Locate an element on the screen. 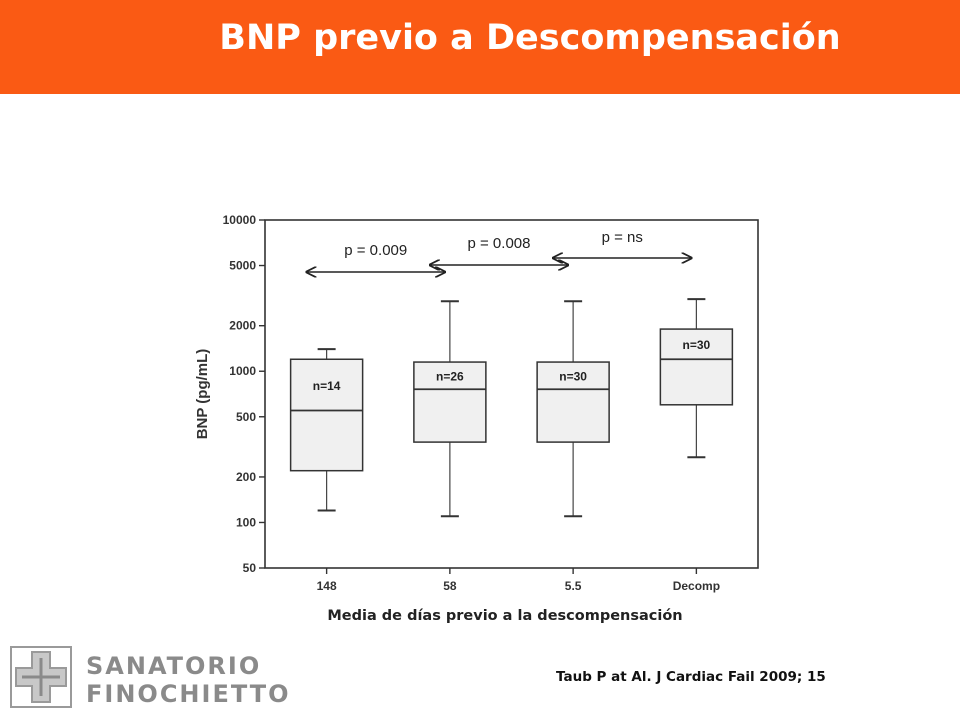 Image resolution: width=960 pixels, height=720 pixels. slide-title: BNP previo a Descompensación is located at coordinates (530, 38).